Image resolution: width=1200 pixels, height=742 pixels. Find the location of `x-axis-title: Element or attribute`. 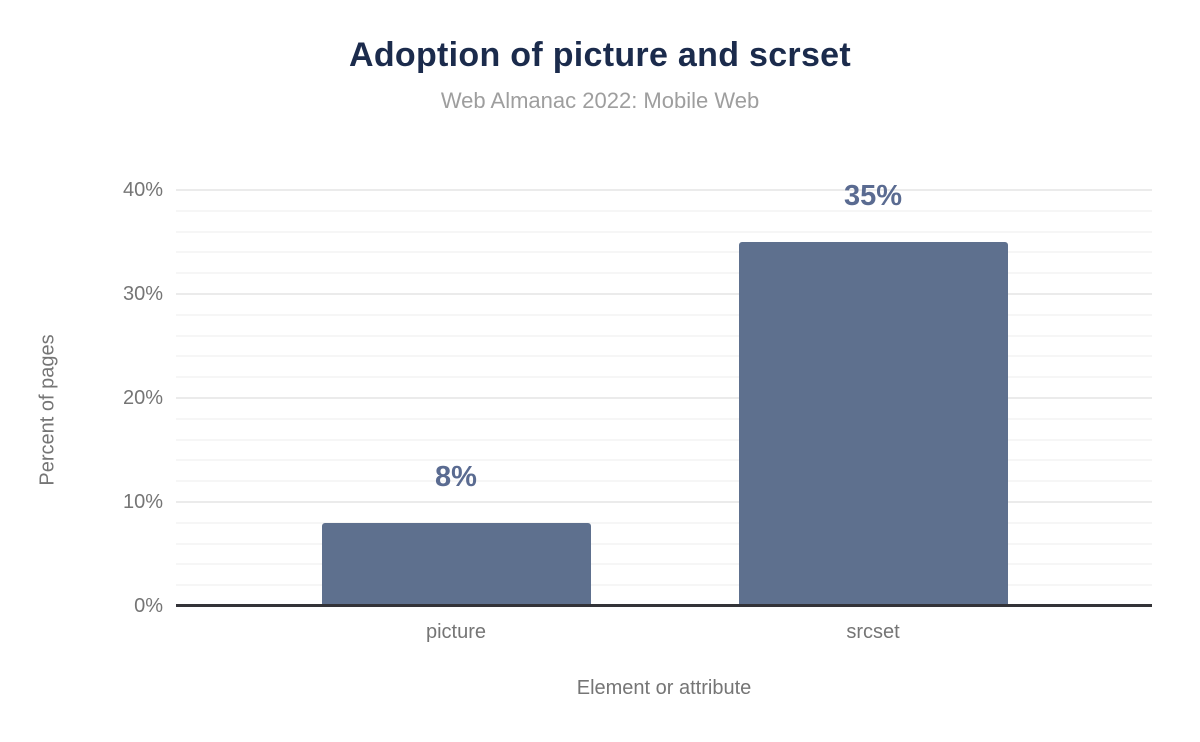

x-axis-title: Element or attribute is located at coordinates (664, 688).